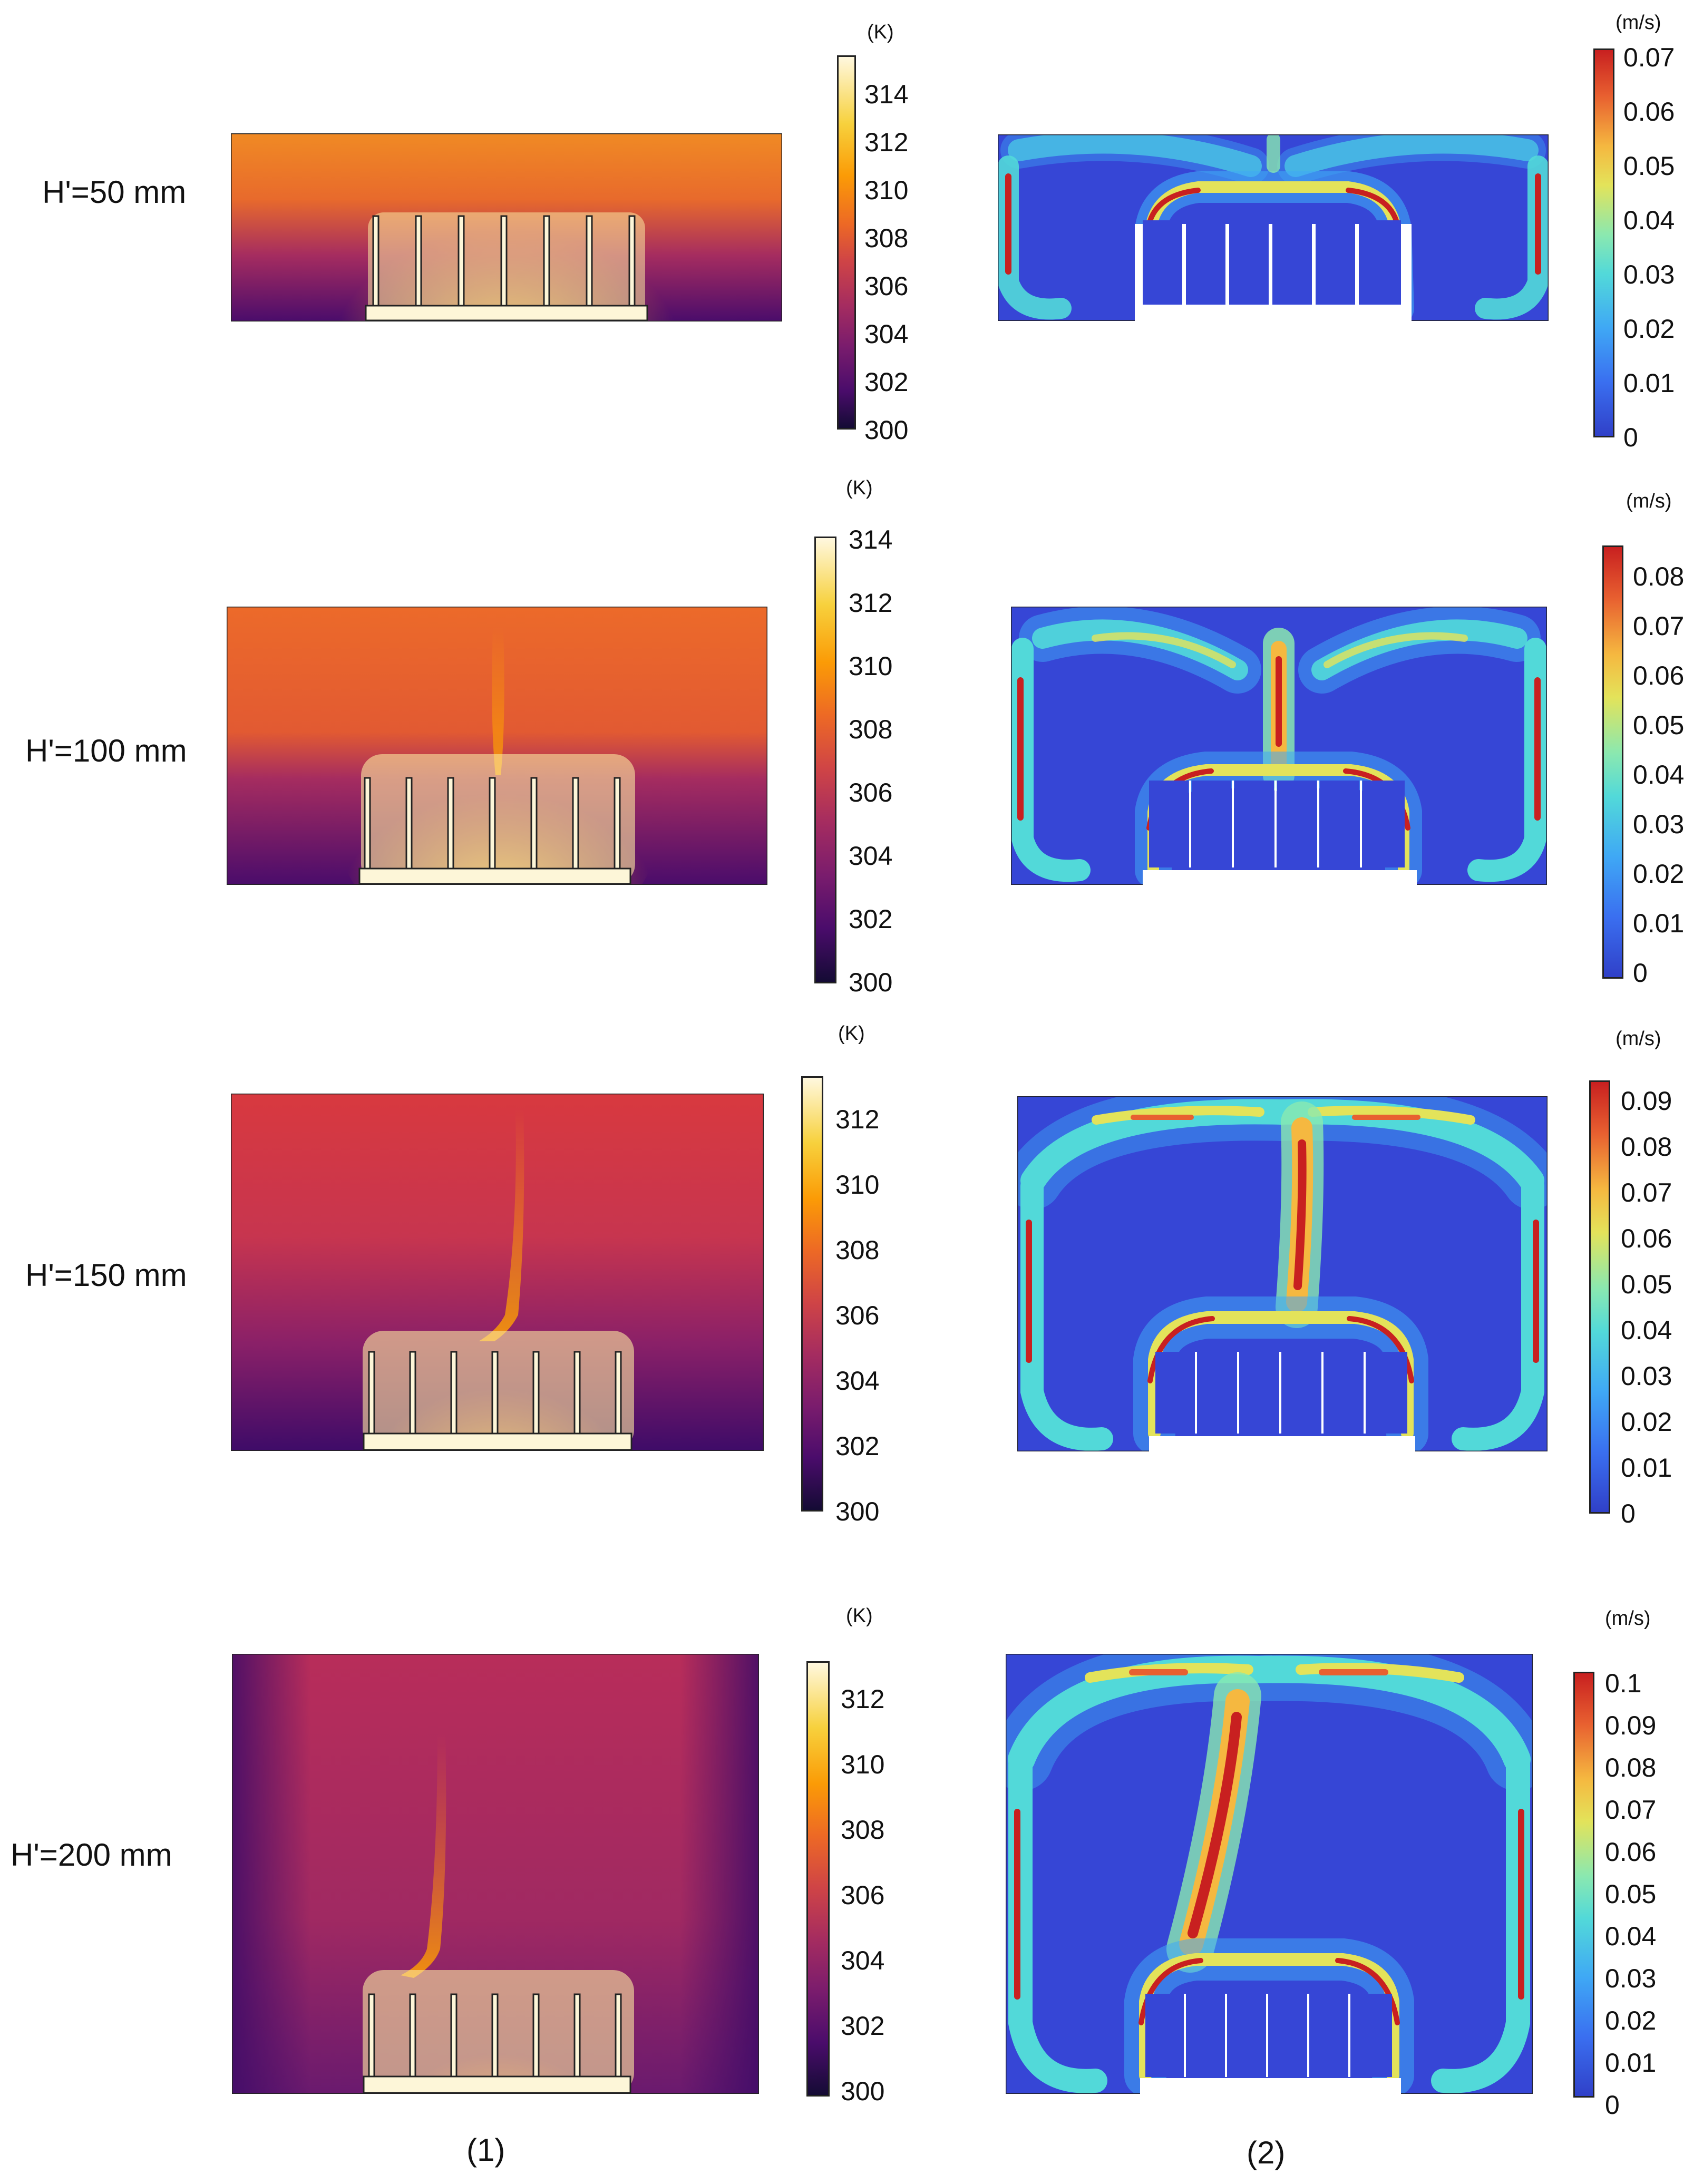 This screenshot has height=2184, width=1703. What do you see at coordinates (106, 750) in the screenshot?
I see `row-label-h100: H'=100 mm` at bounding box center [106, 750].